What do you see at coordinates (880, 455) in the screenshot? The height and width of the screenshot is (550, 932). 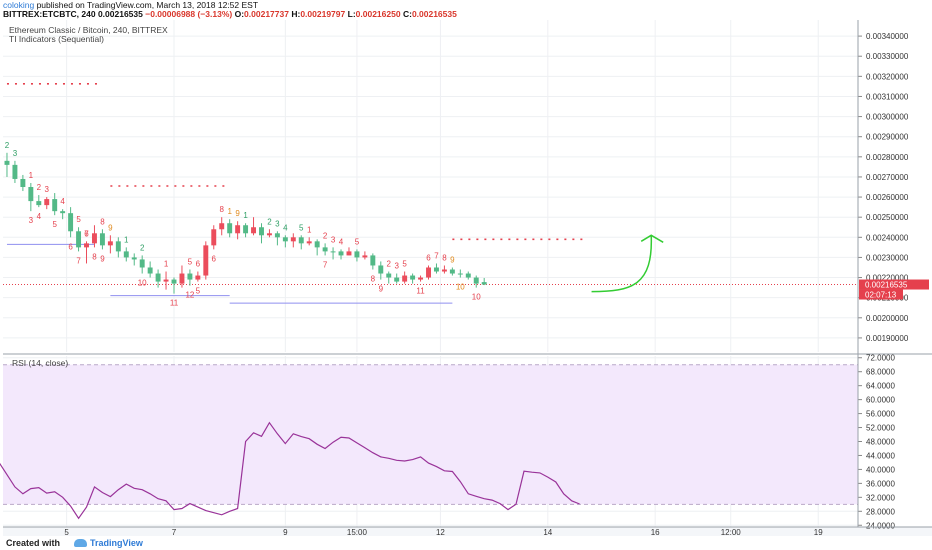 I see `rsi-tick-label: 44.0000` at bounding box center [880, 455].